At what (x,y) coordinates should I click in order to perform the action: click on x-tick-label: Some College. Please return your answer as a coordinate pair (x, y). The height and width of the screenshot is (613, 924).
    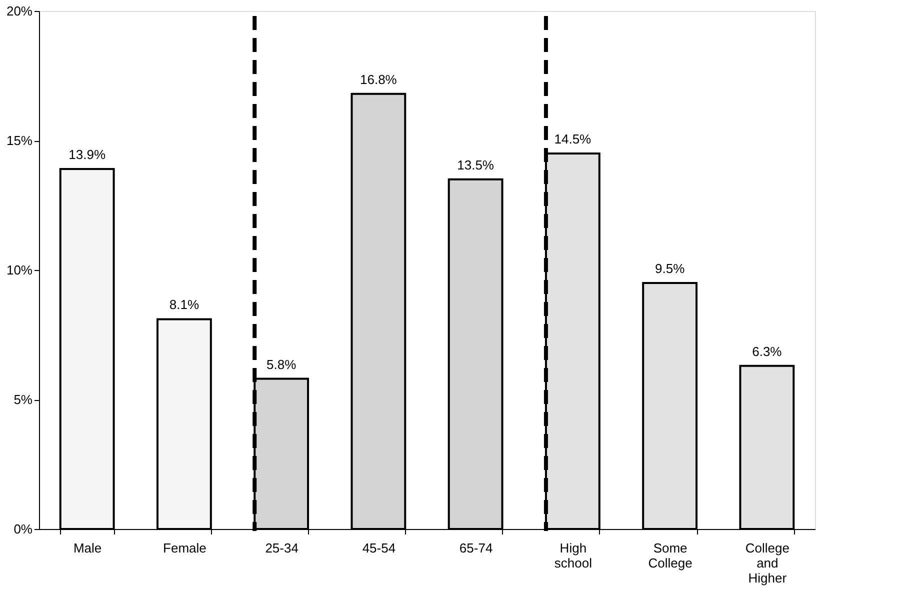
    Looking at the image, I should click on (670, 555).